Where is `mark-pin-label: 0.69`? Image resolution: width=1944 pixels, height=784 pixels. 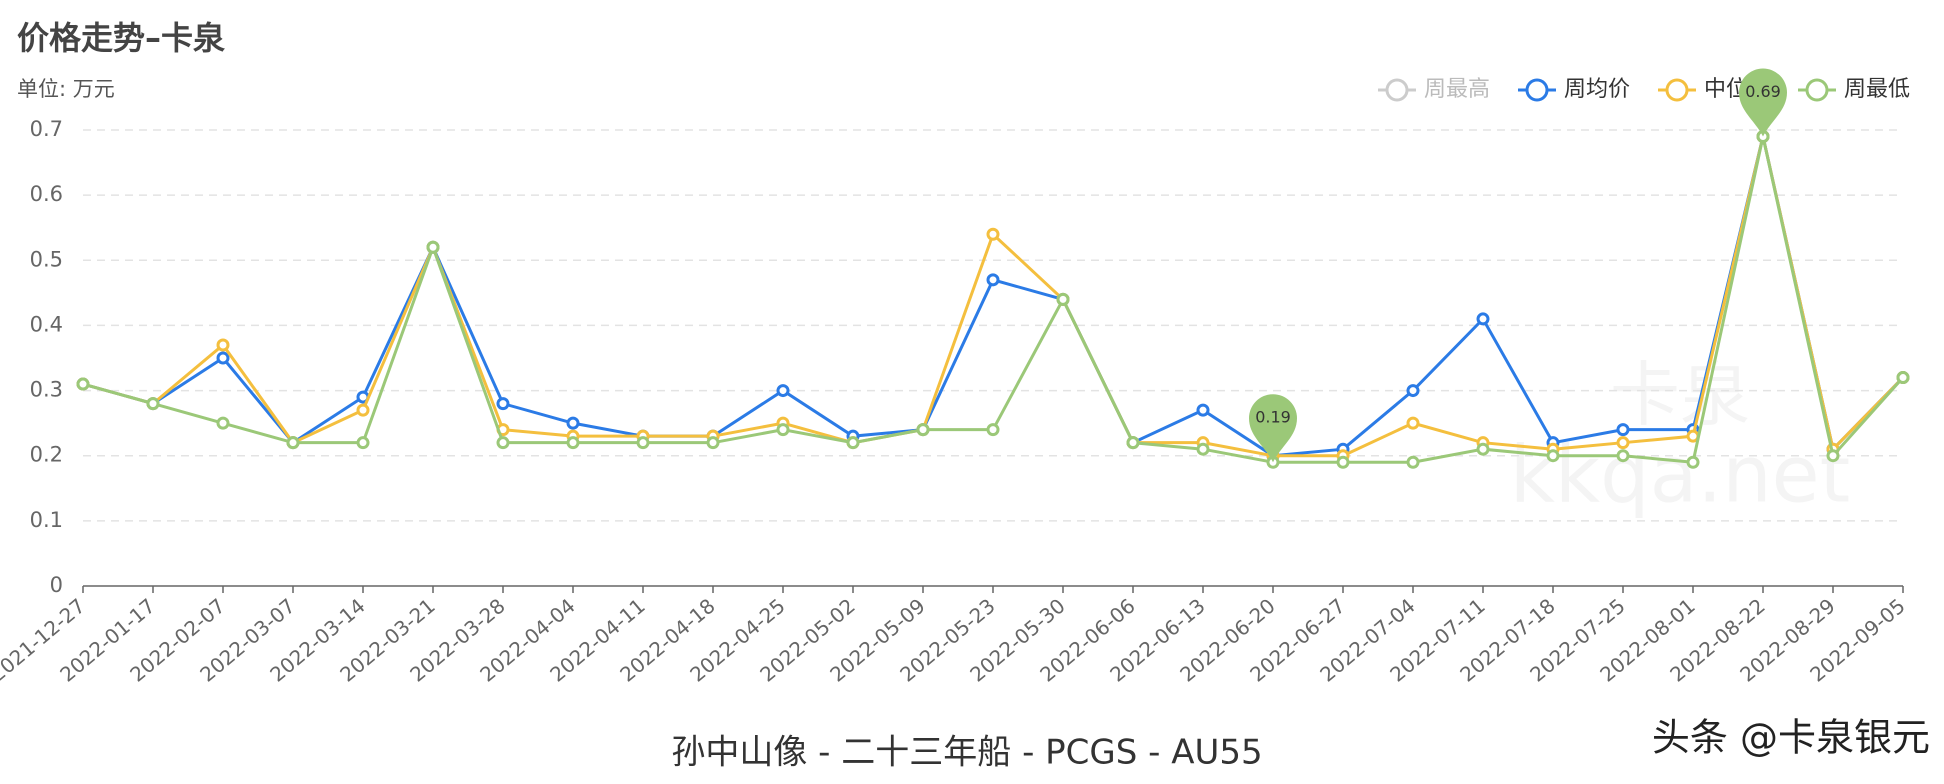 mark-pin-label: 0.69 is located at coordinates (1763, 91).